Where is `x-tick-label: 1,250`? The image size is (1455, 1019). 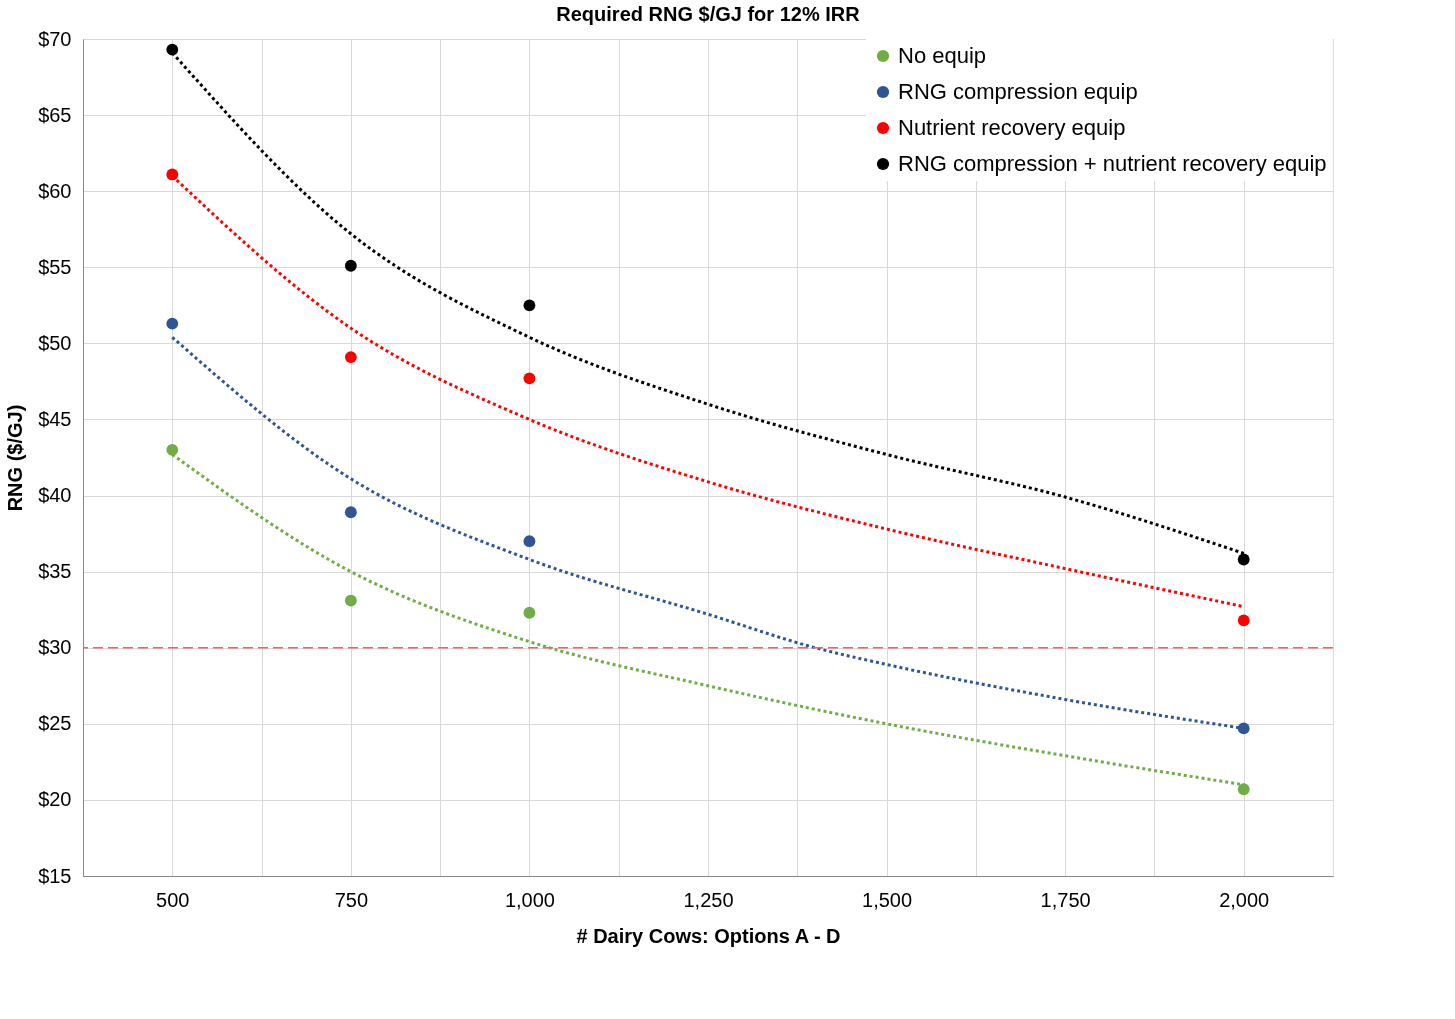 x-tick-label: 1,250 is located at coordinates (708, 899).